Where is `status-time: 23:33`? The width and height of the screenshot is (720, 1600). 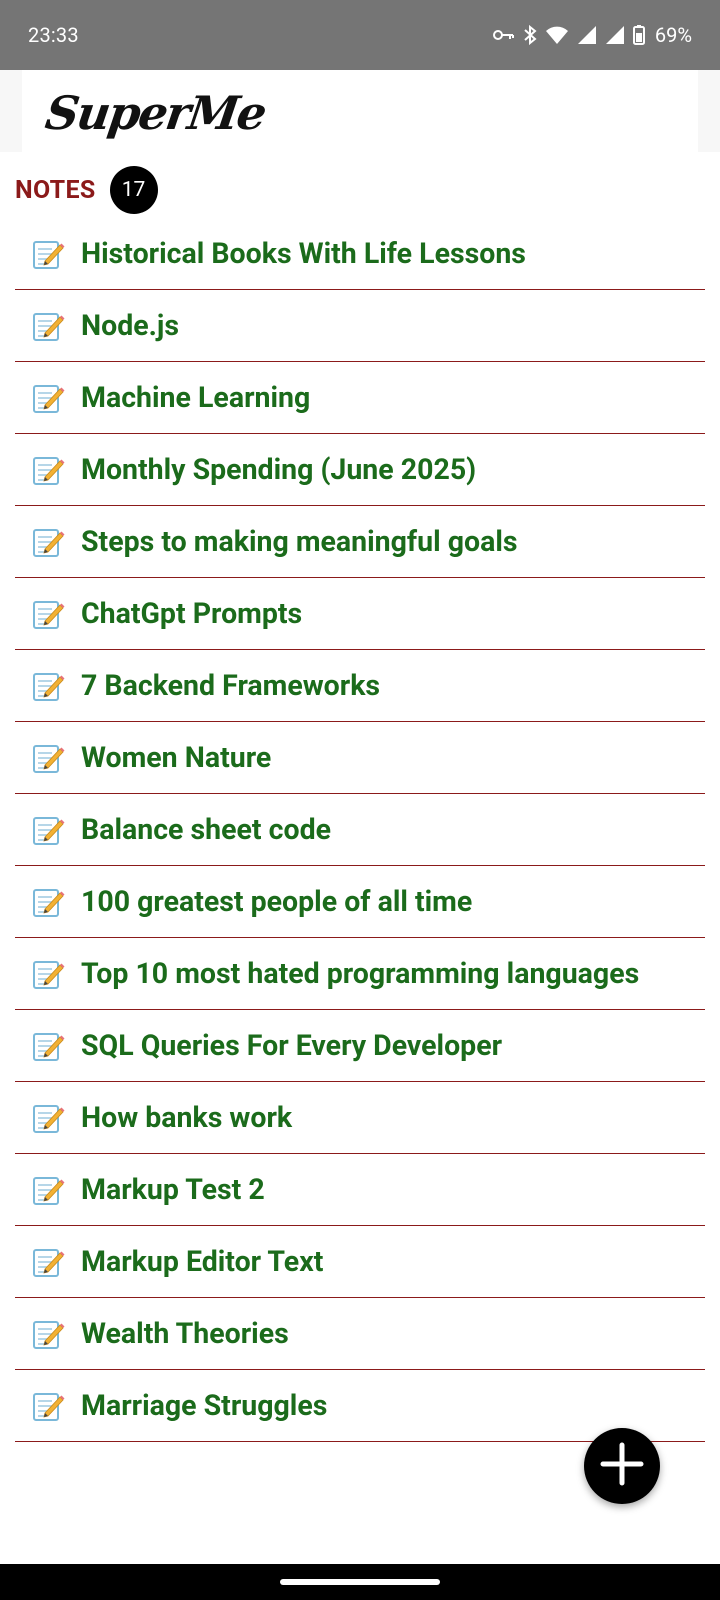 status-time: 23:33 is located at coordinates (53, 35).